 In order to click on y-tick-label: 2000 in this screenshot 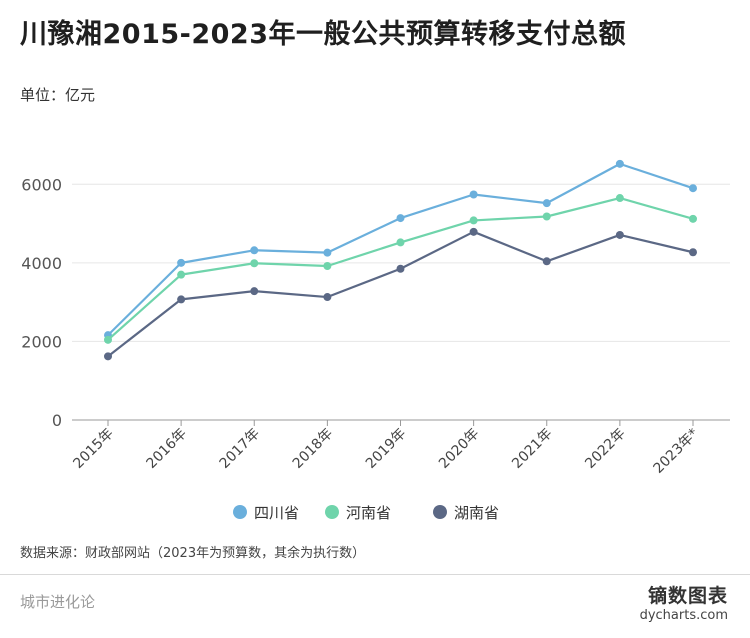, I will do `click(41, 341)`.